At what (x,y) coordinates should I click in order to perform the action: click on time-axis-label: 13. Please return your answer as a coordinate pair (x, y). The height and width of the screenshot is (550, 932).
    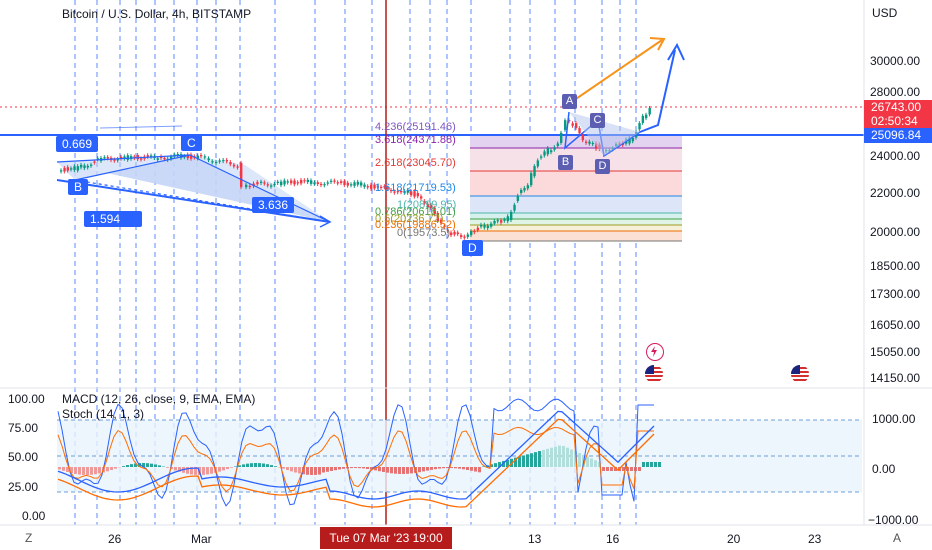
    Looking at the image, I should click on (535, 539).